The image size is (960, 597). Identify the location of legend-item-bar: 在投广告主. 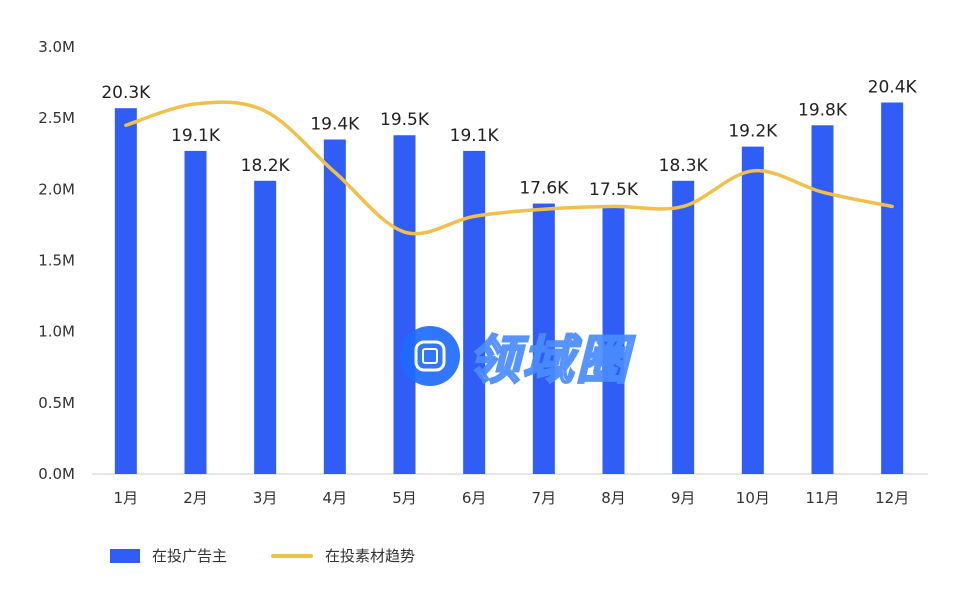
(168, 555).